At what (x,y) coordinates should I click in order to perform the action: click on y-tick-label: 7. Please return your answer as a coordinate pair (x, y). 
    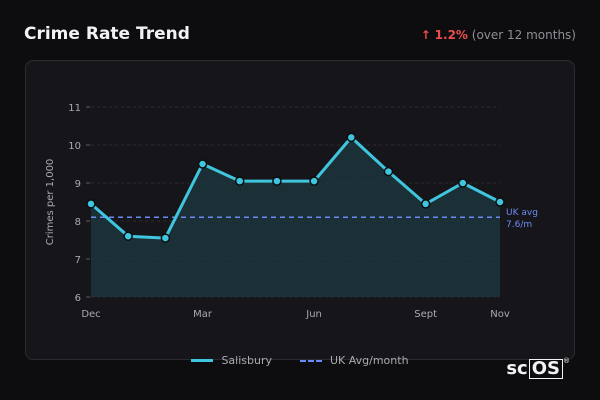
    Looking at the image, I should click on (78, 260).